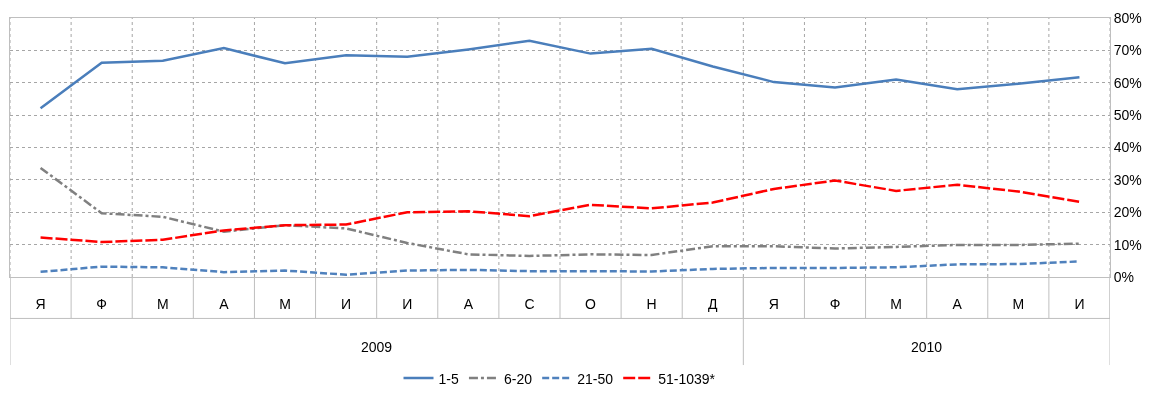 The image size is (1166, 405). Describe the element at coordinates (1127, 17) in the screenshot. I see `y-tick-label: 80%` at that location.